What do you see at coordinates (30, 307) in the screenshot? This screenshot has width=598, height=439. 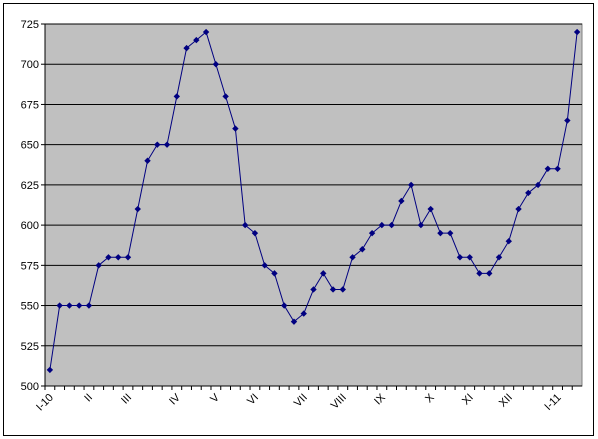 I see `y-tick-label: 550` at bounding box center [30, 307].